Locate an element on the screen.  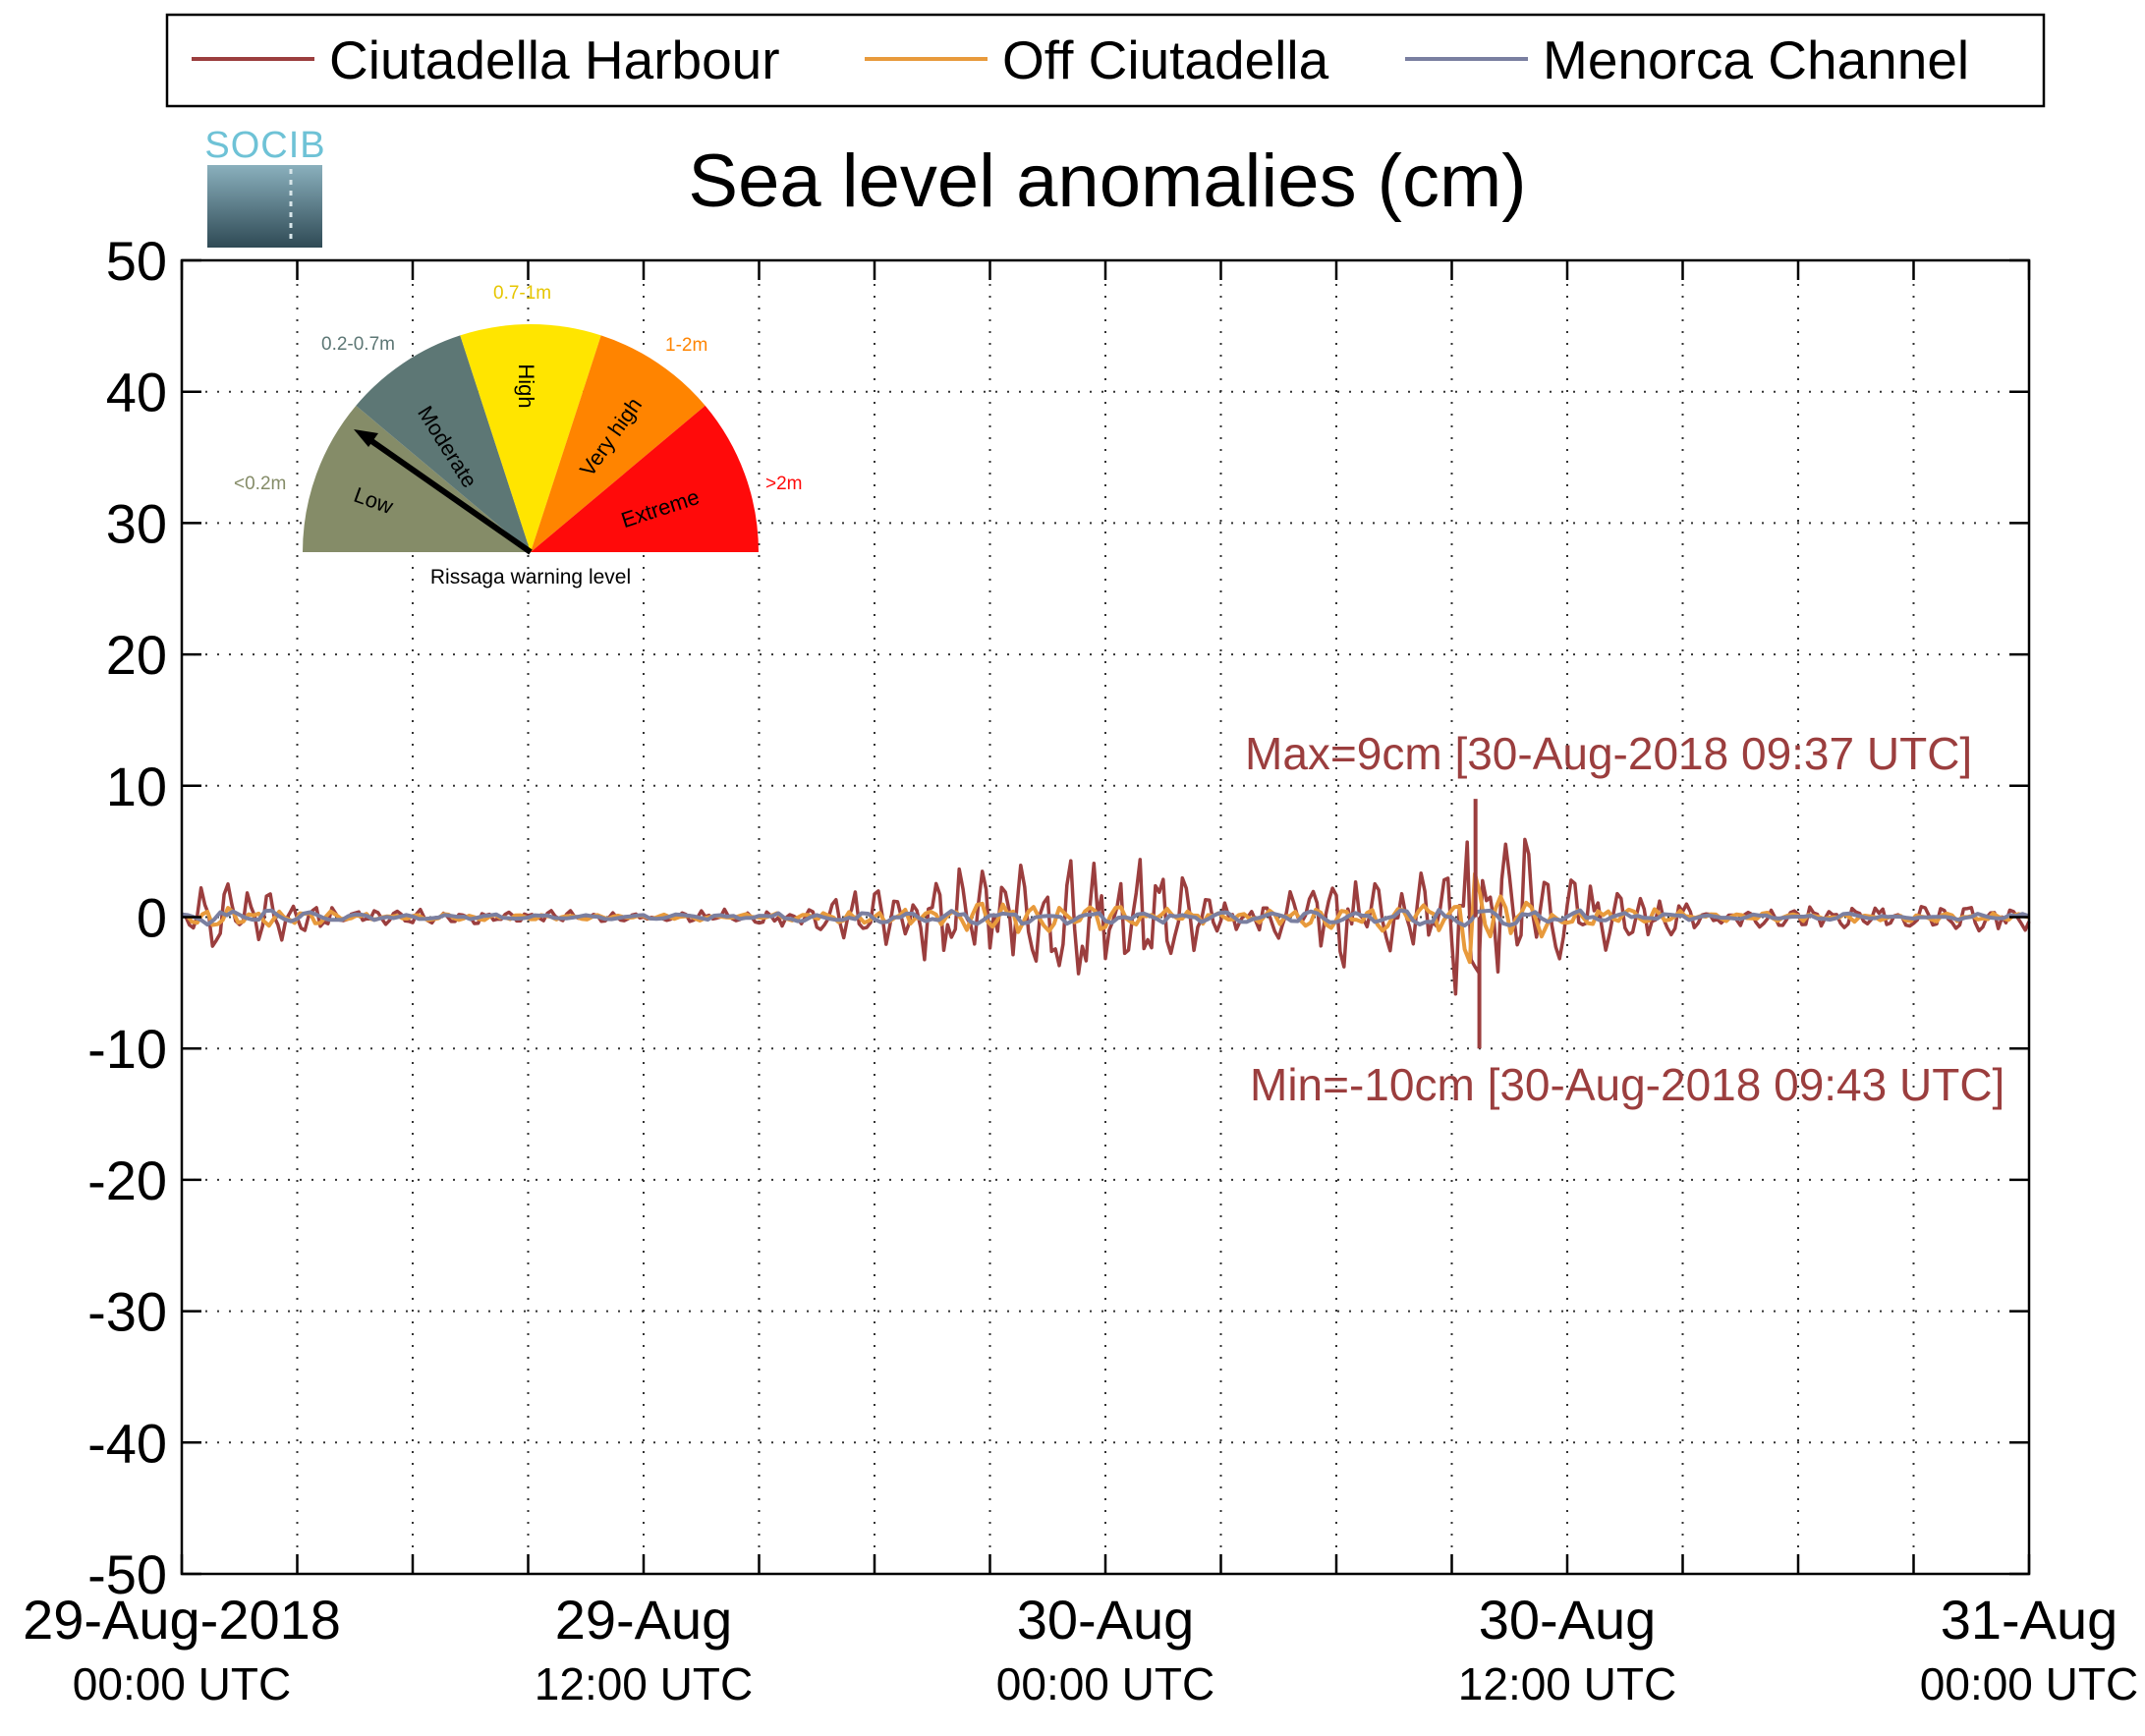
legend-label-ciutadella-harbour: Ciutadella Harbour is located at coordinates (554, 59).